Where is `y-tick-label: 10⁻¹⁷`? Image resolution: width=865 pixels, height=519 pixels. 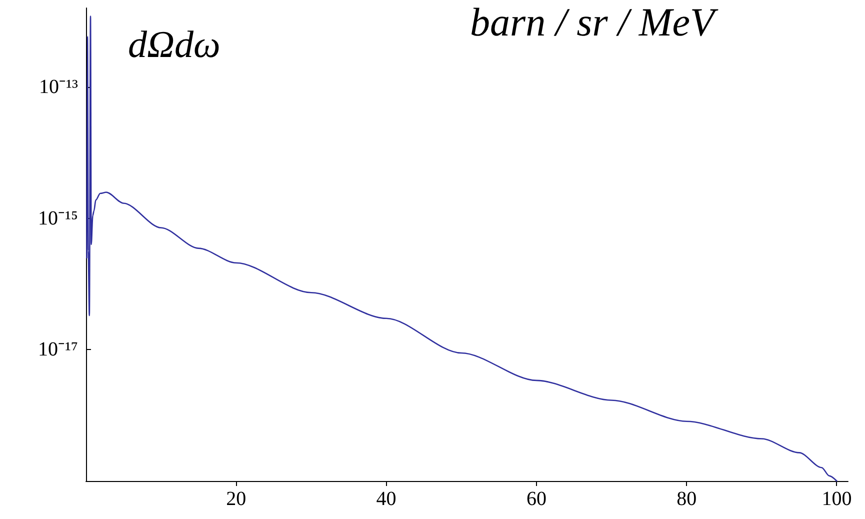
y-tick-label: 10⁻¹⁷ is located at coordinates (58, 349).